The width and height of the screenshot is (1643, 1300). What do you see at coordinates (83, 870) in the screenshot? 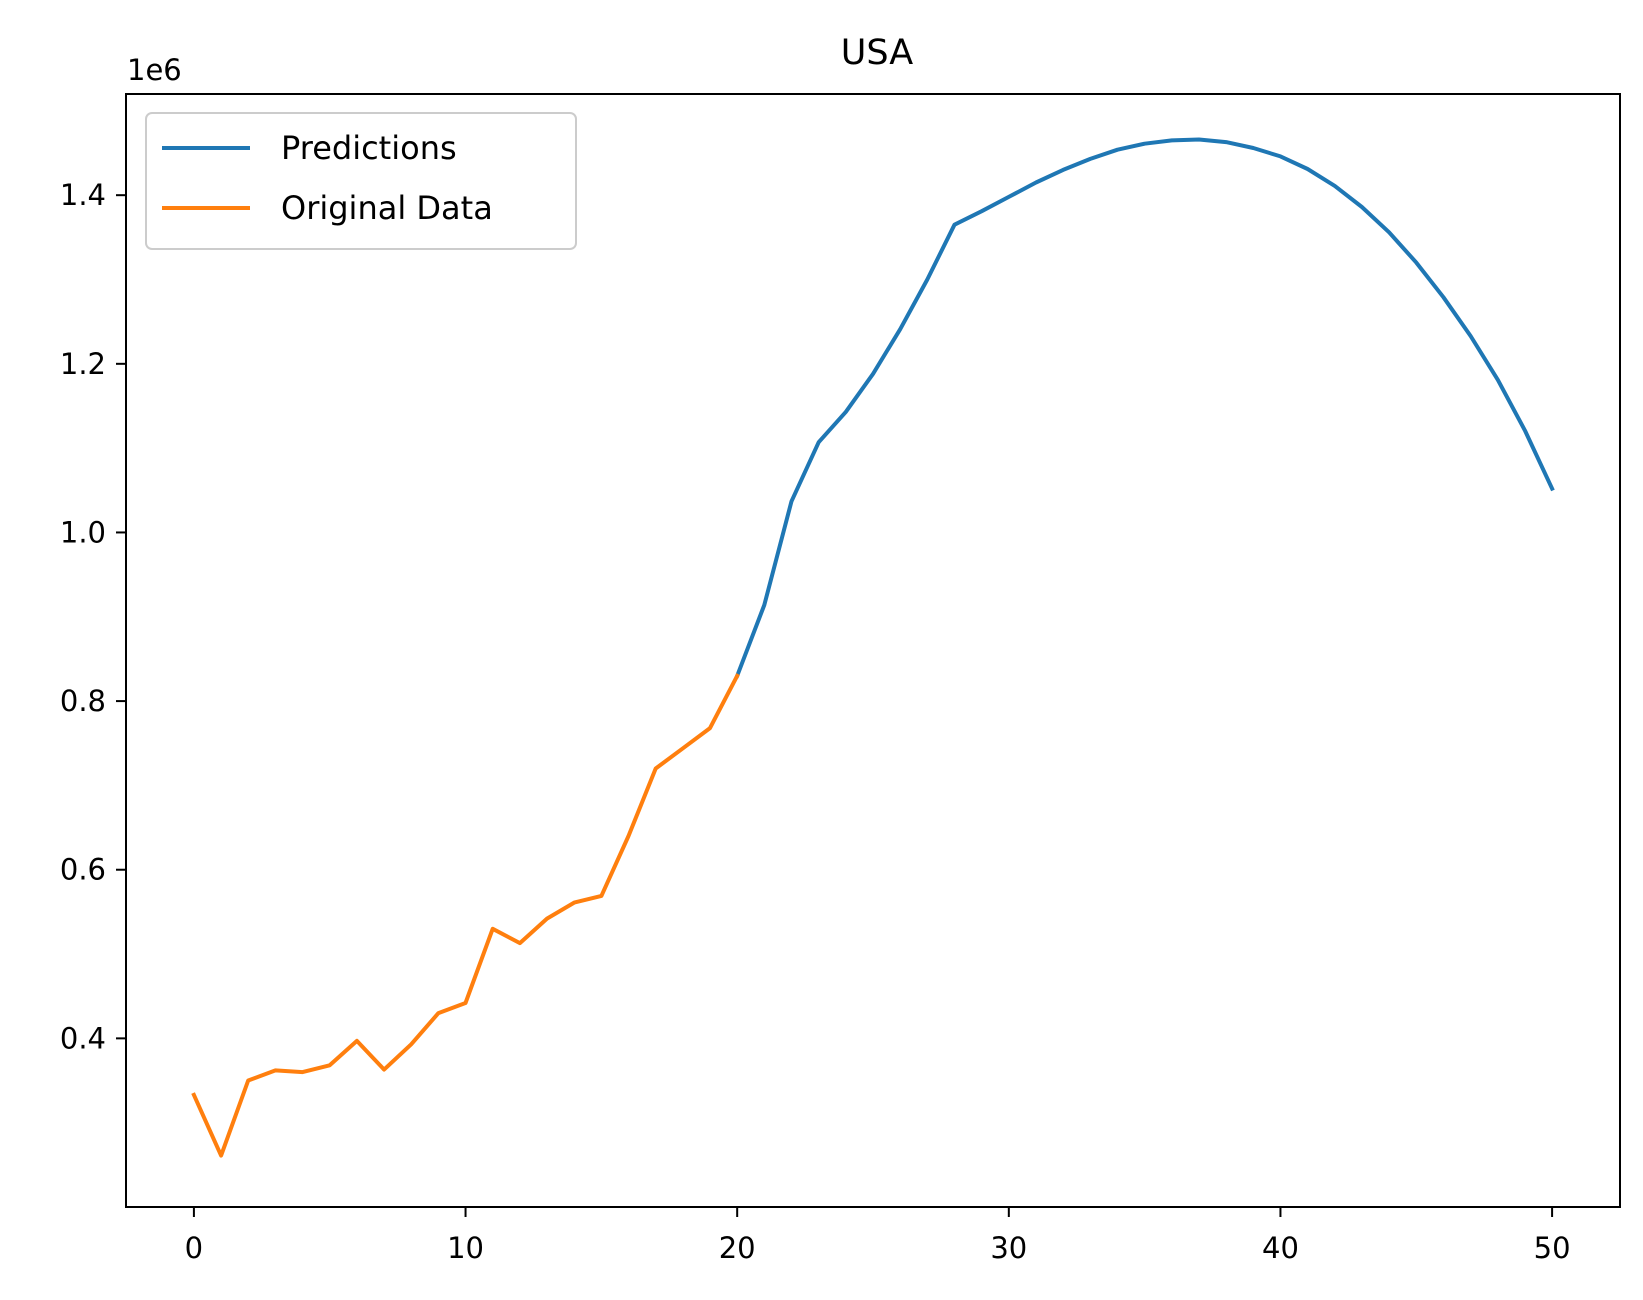
I see `y-tick-label: 0.6` at bounding box center [83, 870].